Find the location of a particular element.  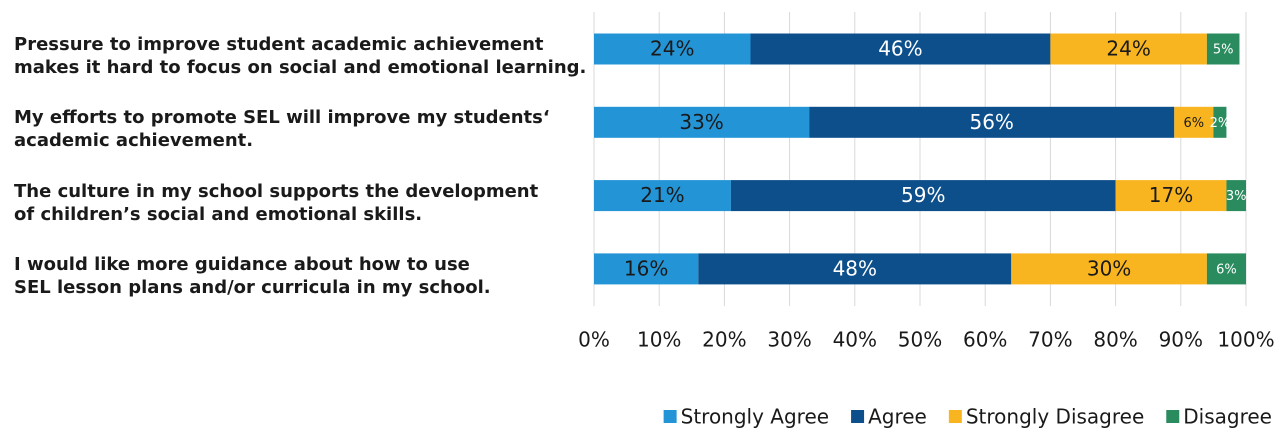

value-label: 48% is located at coordinates (855, 268).